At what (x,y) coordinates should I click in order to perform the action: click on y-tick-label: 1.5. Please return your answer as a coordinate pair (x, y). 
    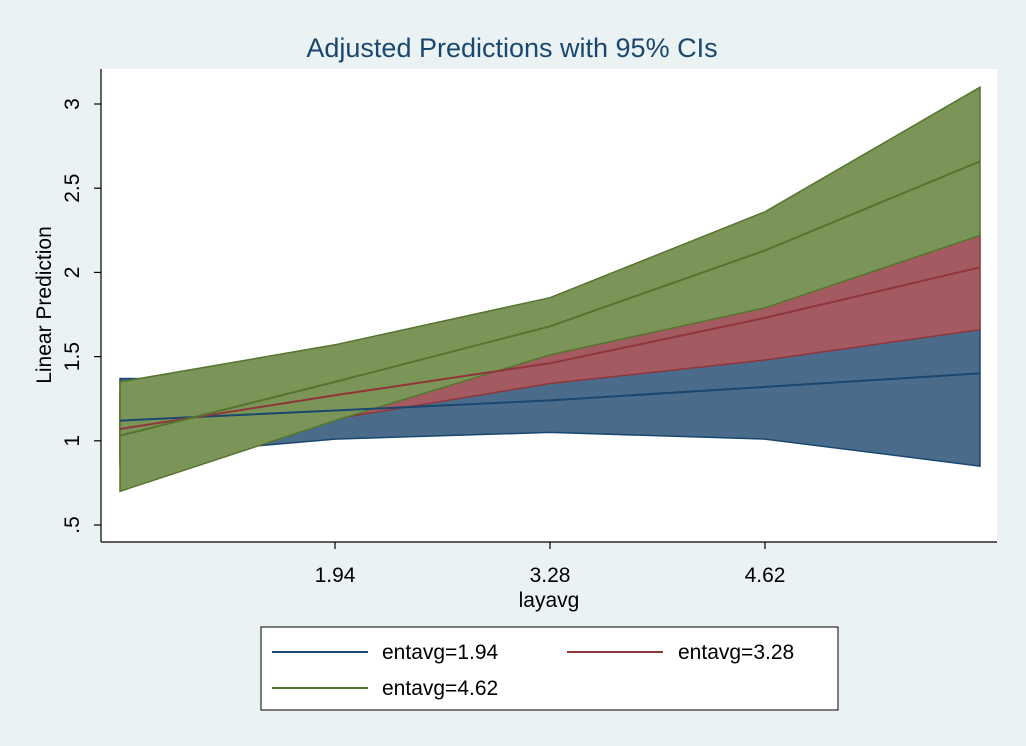
    Looking at the image, I should click on (72, 356).